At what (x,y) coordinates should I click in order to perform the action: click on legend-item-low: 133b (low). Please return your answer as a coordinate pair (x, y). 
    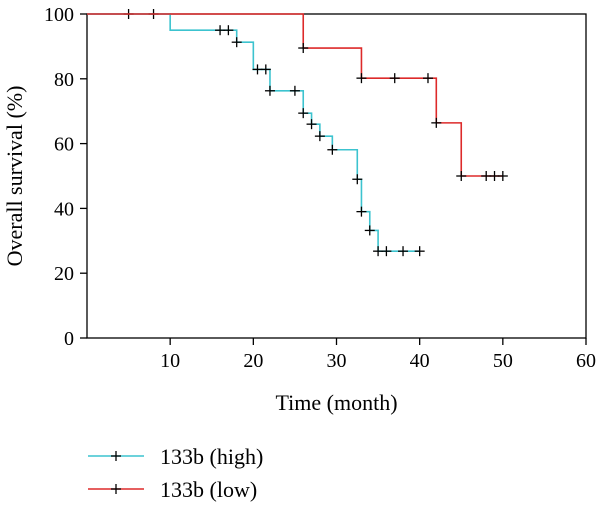
    Looking at the image, I should click on (172, 489).